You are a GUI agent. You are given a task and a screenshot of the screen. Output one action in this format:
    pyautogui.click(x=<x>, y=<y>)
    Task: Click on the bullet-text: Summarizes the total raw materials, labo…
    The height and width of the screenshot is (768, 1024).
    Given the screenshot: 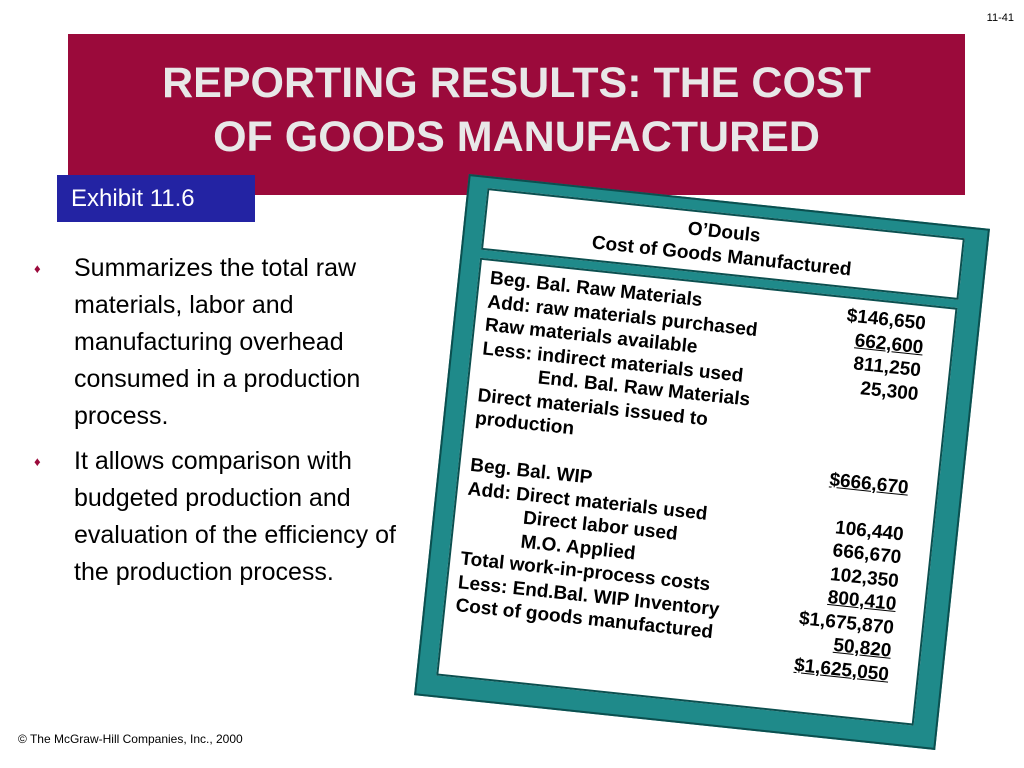 What is the action you would take?
    pyautogui.click(x=217, y=342)
    